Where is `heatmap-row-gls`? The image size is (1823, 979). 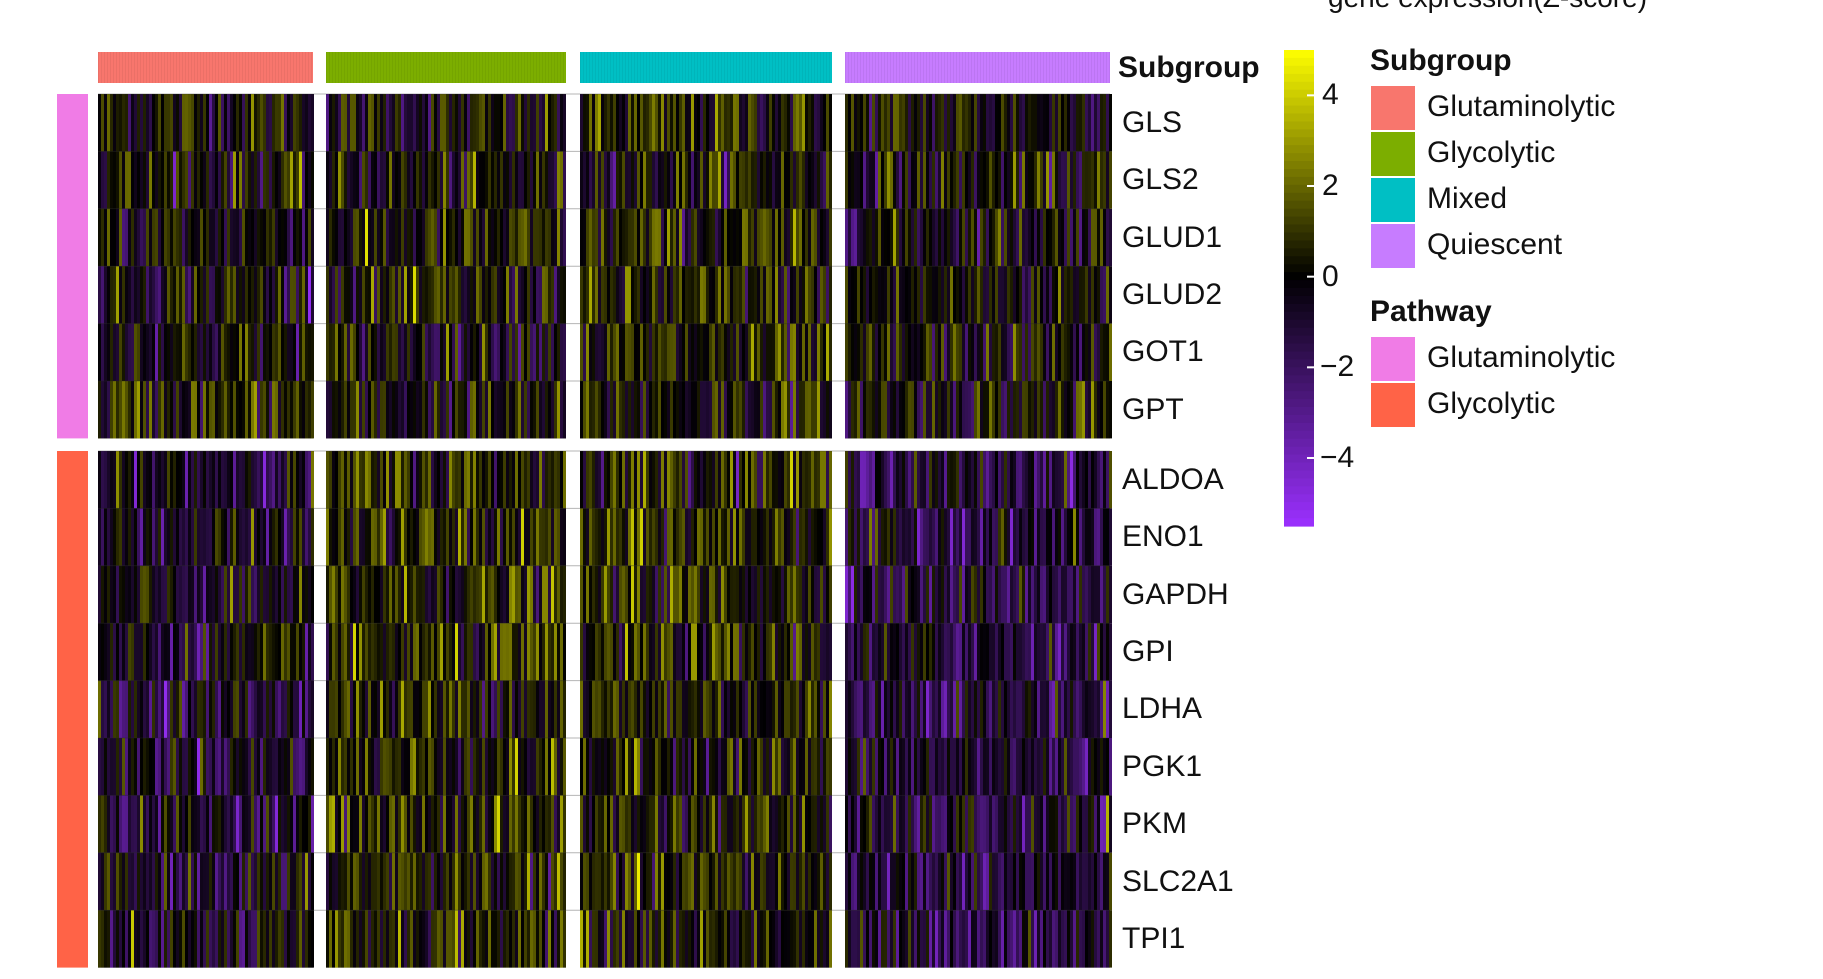
heatmap-row-gls is located at coordinates (605, 123).